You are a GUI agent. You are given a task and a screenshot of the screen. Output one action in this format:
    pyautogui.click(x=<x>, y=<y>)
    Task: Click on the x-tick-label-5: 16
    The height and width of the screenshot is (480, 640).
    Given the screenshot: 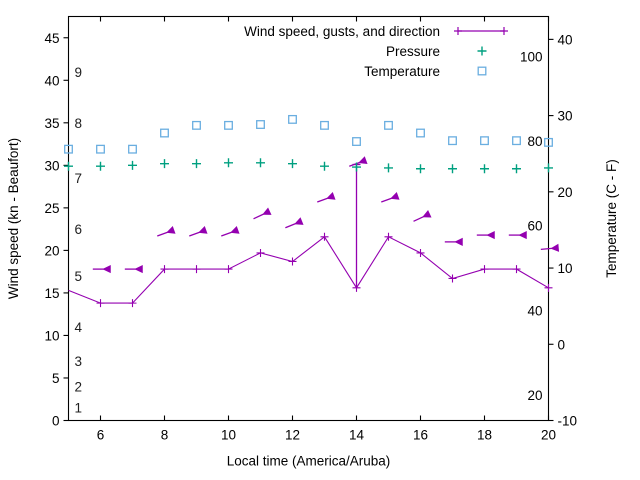 What is the action you would take?
    pyautogui.click(x=420, y=435)
    